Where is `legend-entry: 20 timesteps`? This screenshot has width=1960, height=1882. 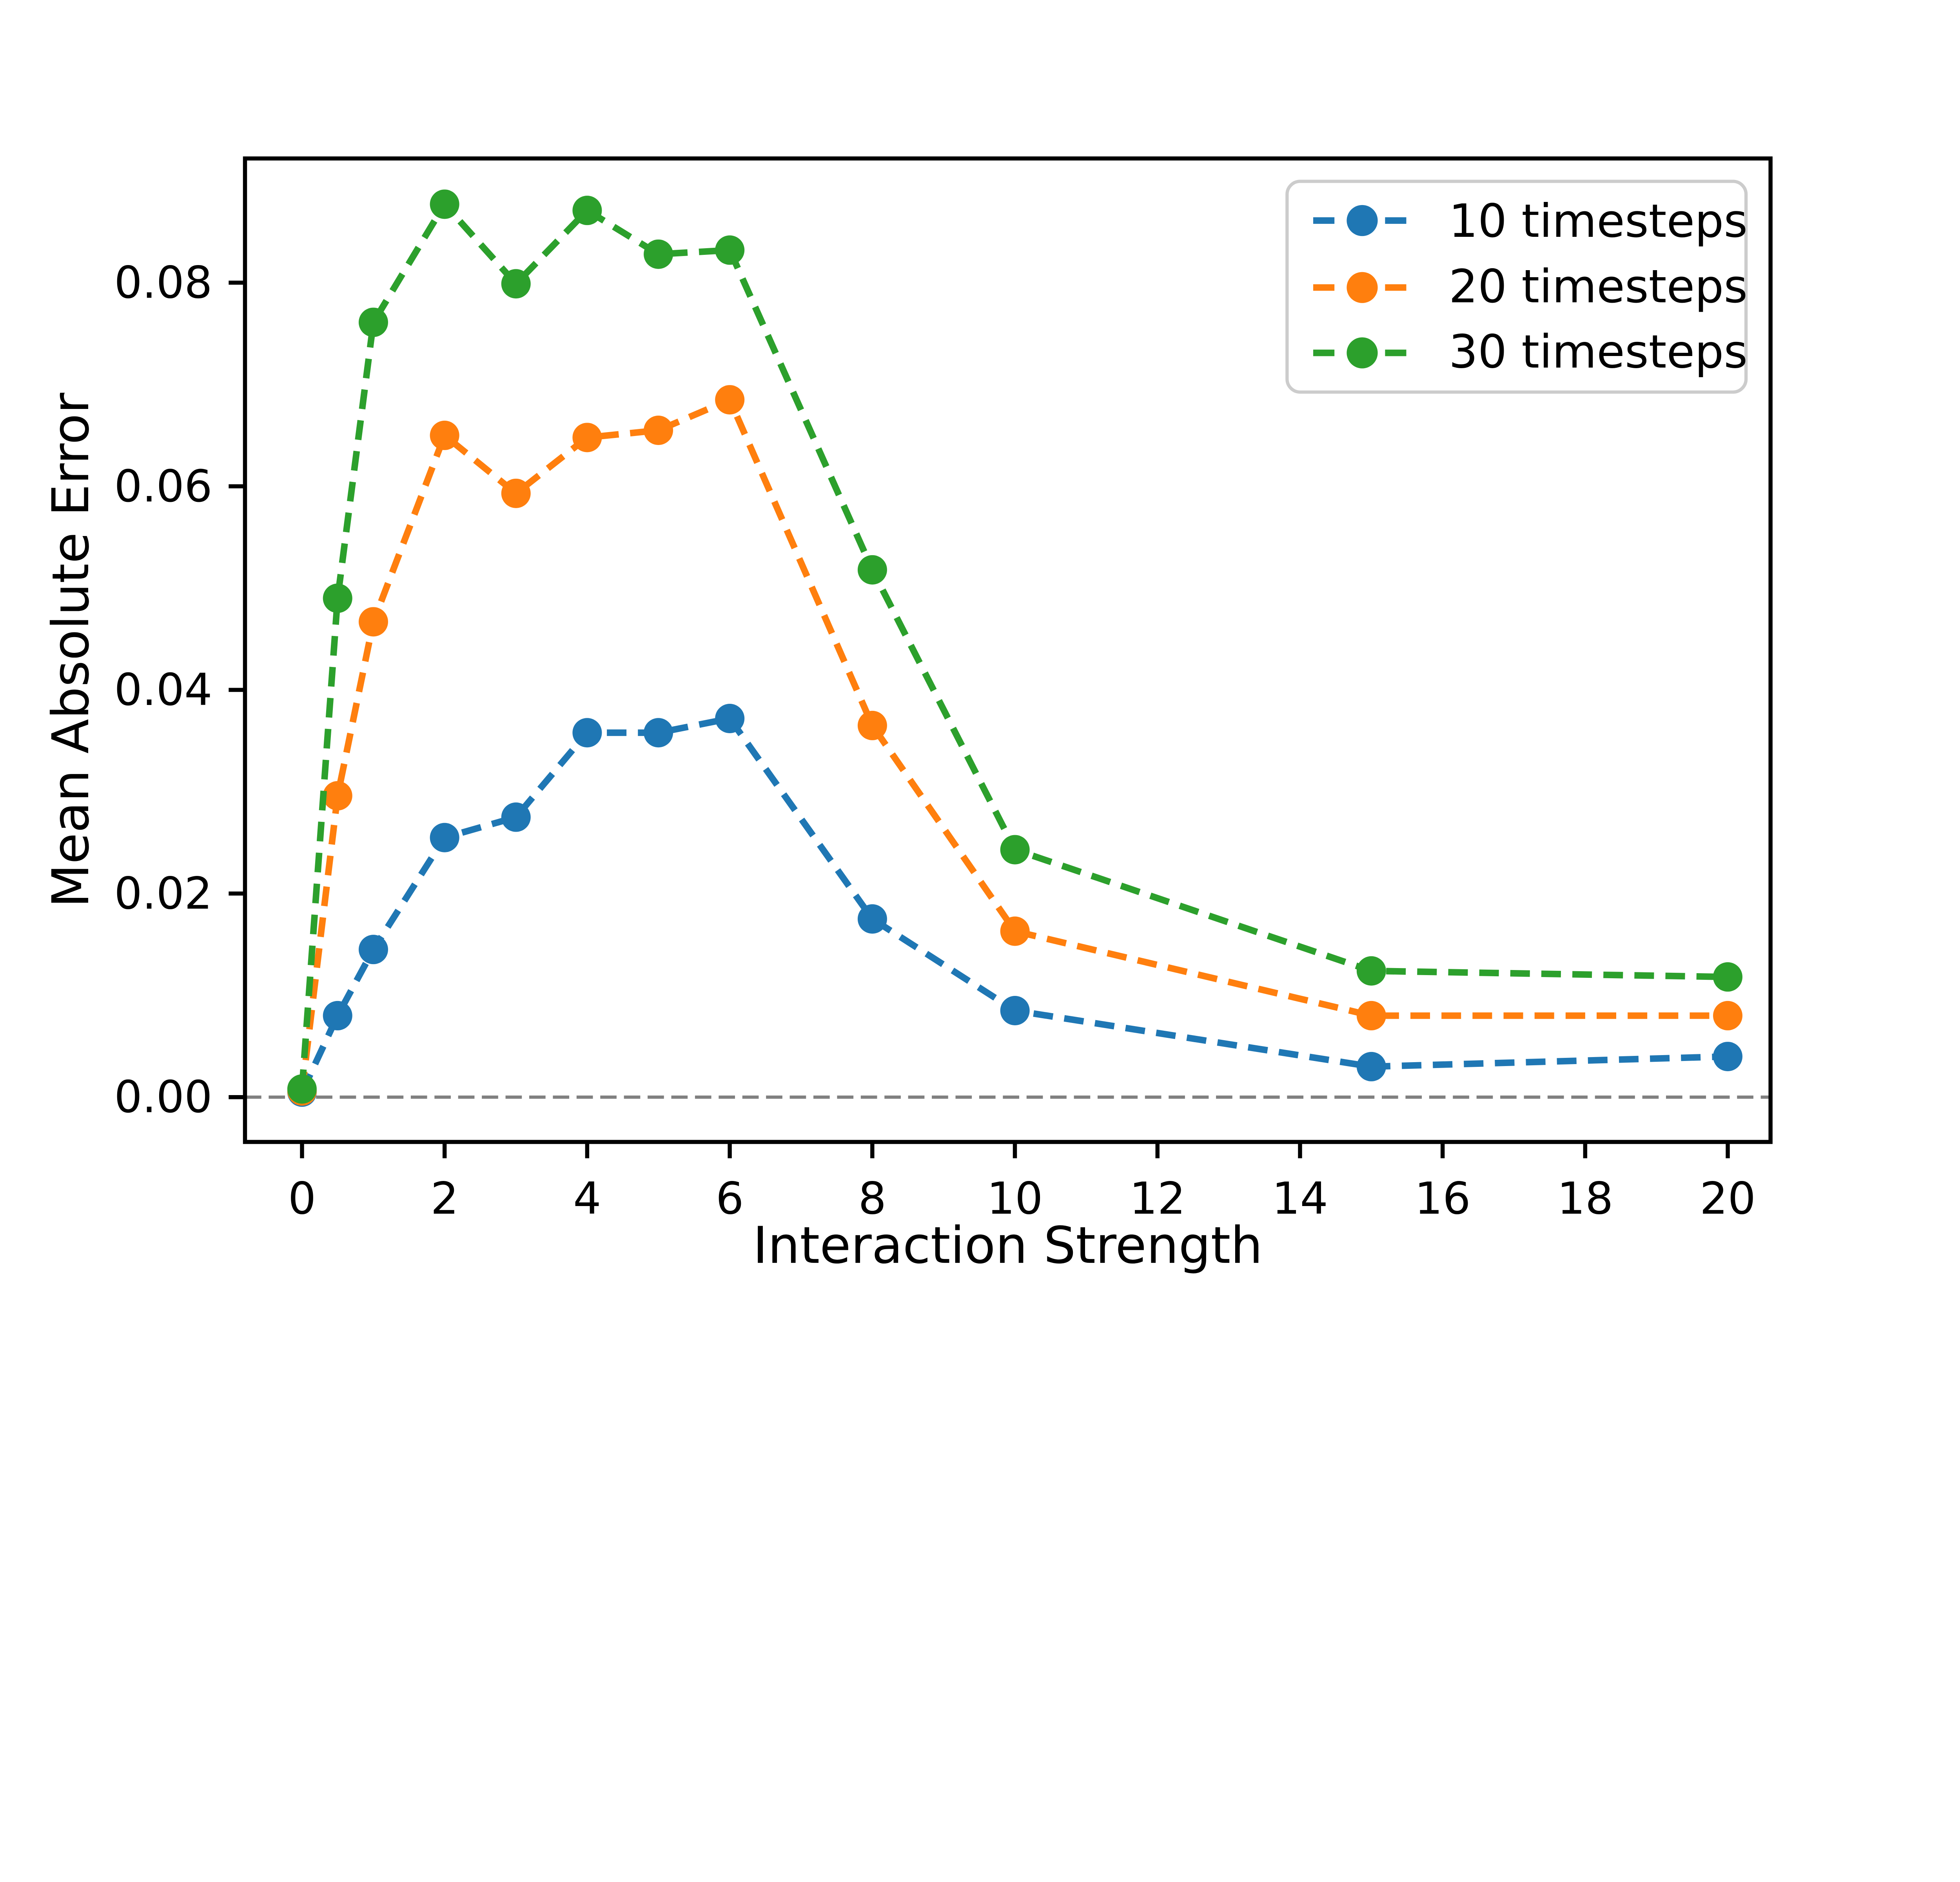
legend-entry: 20 timesteps is located at coordinates (1528, 287).